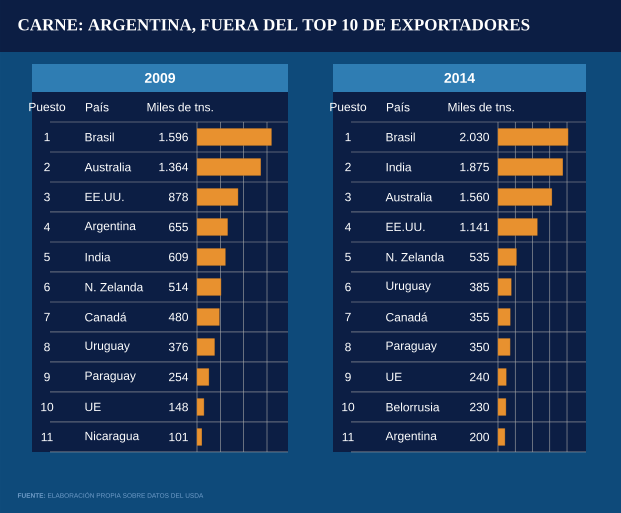 This screenshot has height=513, width=621. Describe the element at coordinates (178, 437) in the screenshot. I see `data-label: 101` at that location.